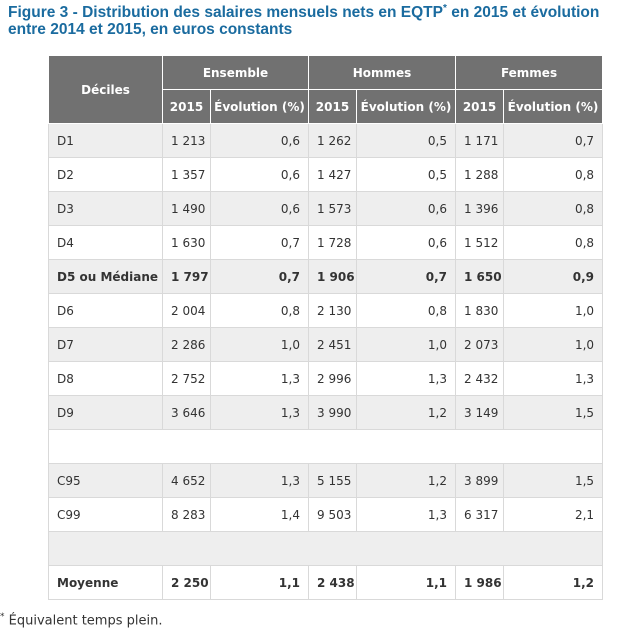 This screenshot has width=627, height=644. I want to click on cell-value: 2 451, so click(332, 344).